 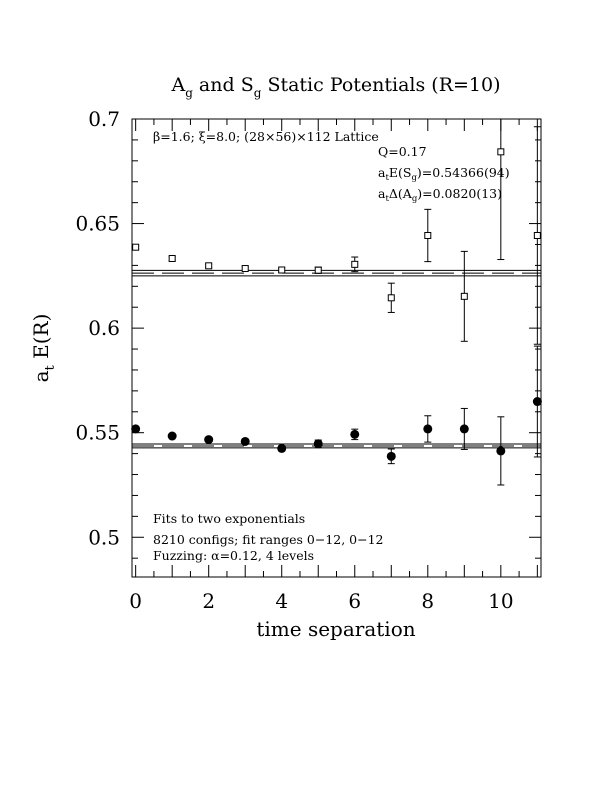 I want to click on x-tick-label: 6, so click(x=354, y=601).